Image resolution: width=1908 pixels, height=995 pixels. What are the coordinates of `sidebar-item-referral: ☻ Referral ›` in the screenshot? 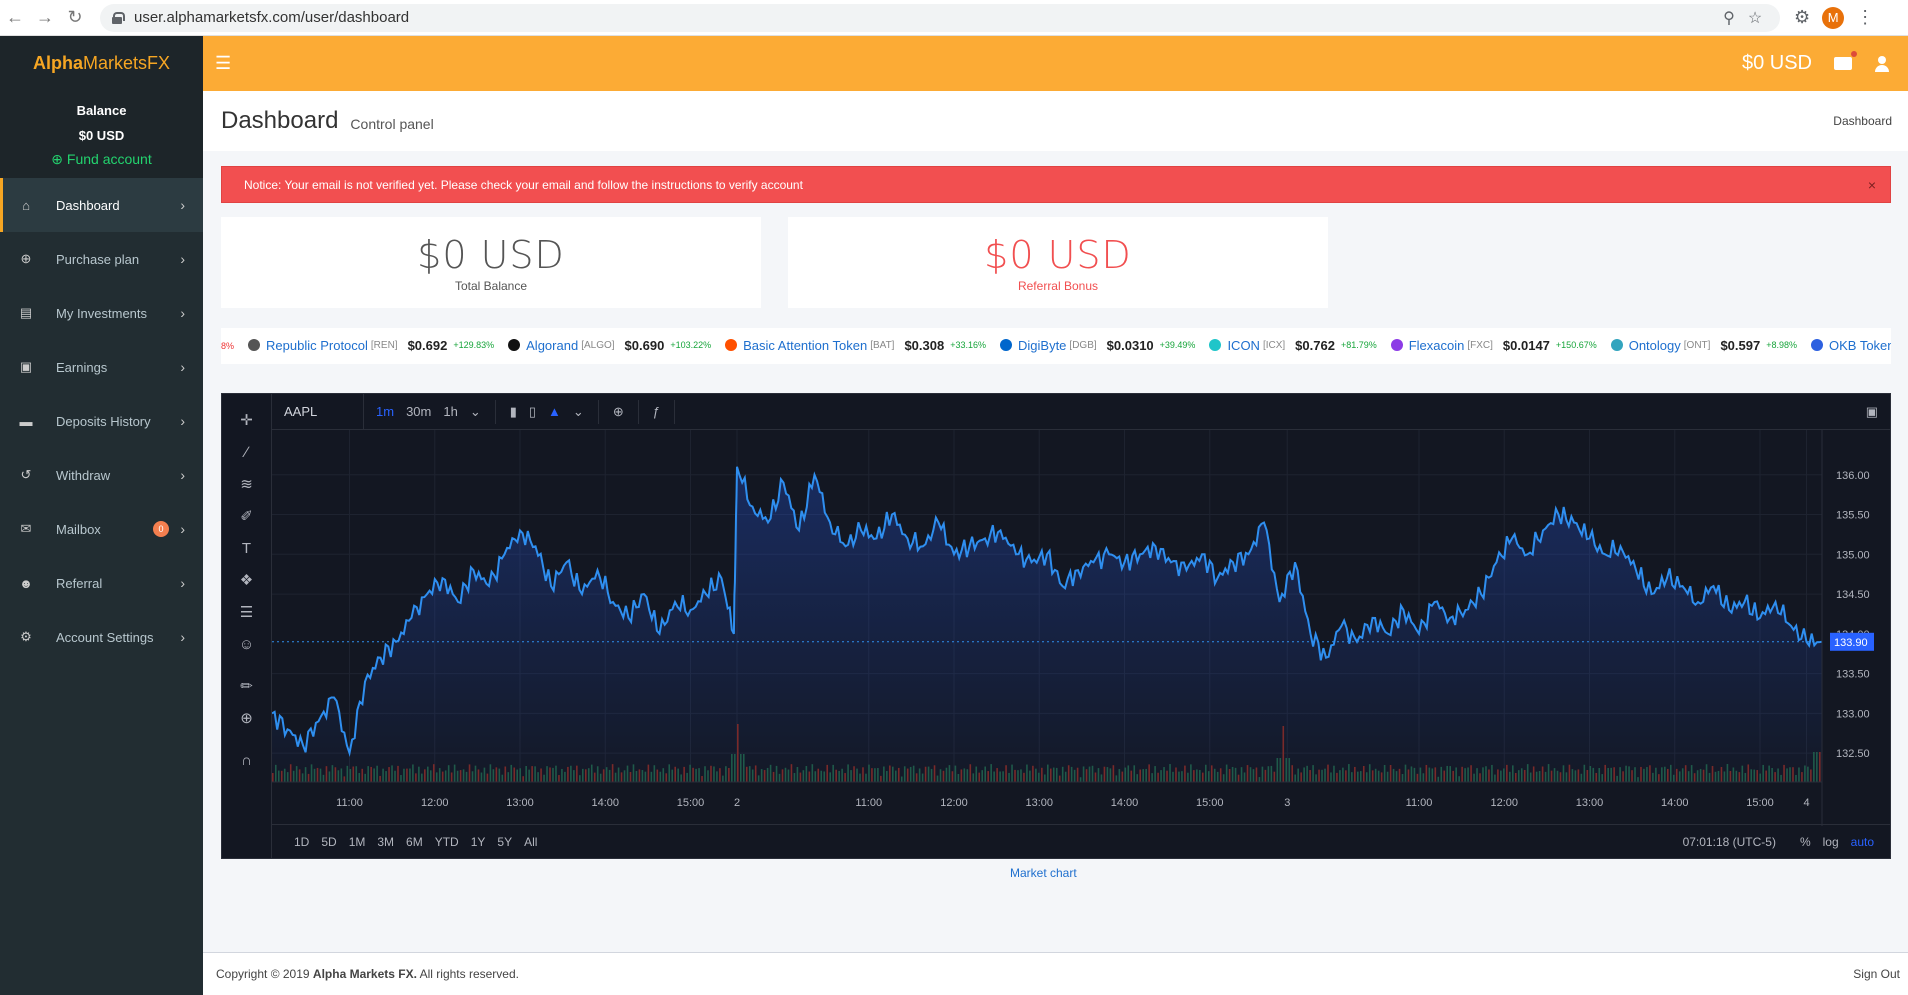 It's located at (101, 583).